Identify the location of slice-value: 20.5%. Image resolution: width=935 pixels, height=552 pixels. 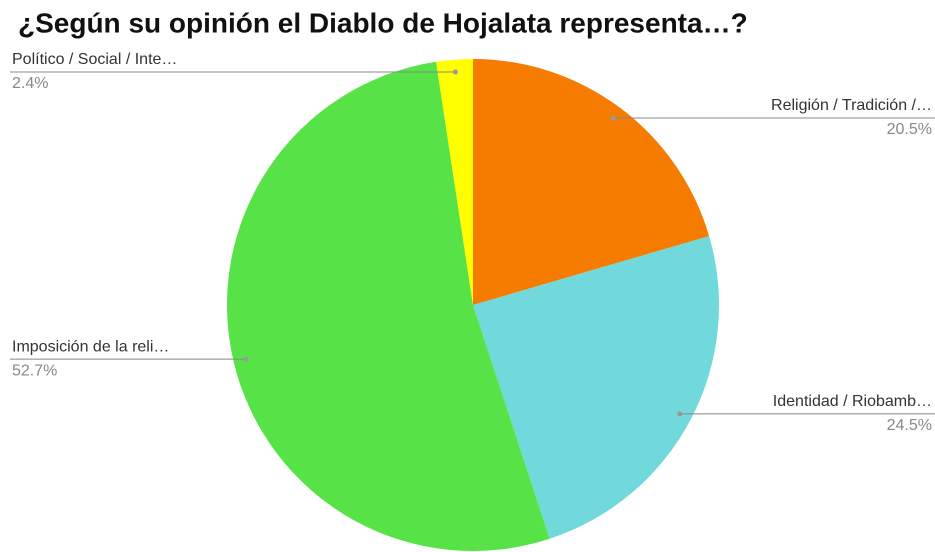
(909, 129).